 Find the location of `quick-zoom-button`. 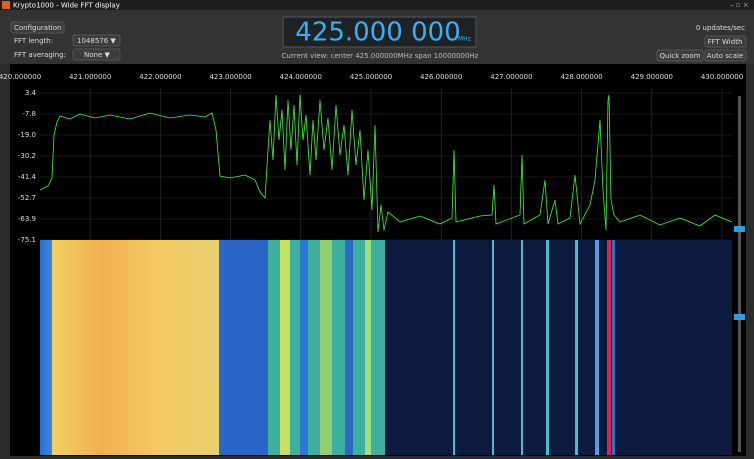

quick-zoom-button is located at coordinates (680, 55).